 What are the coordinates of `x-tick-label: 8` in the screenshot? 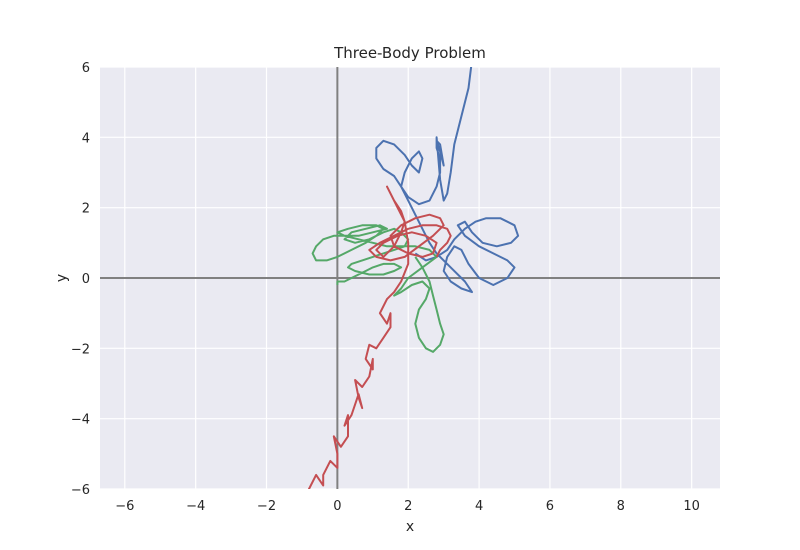 It's located at (621, 506).